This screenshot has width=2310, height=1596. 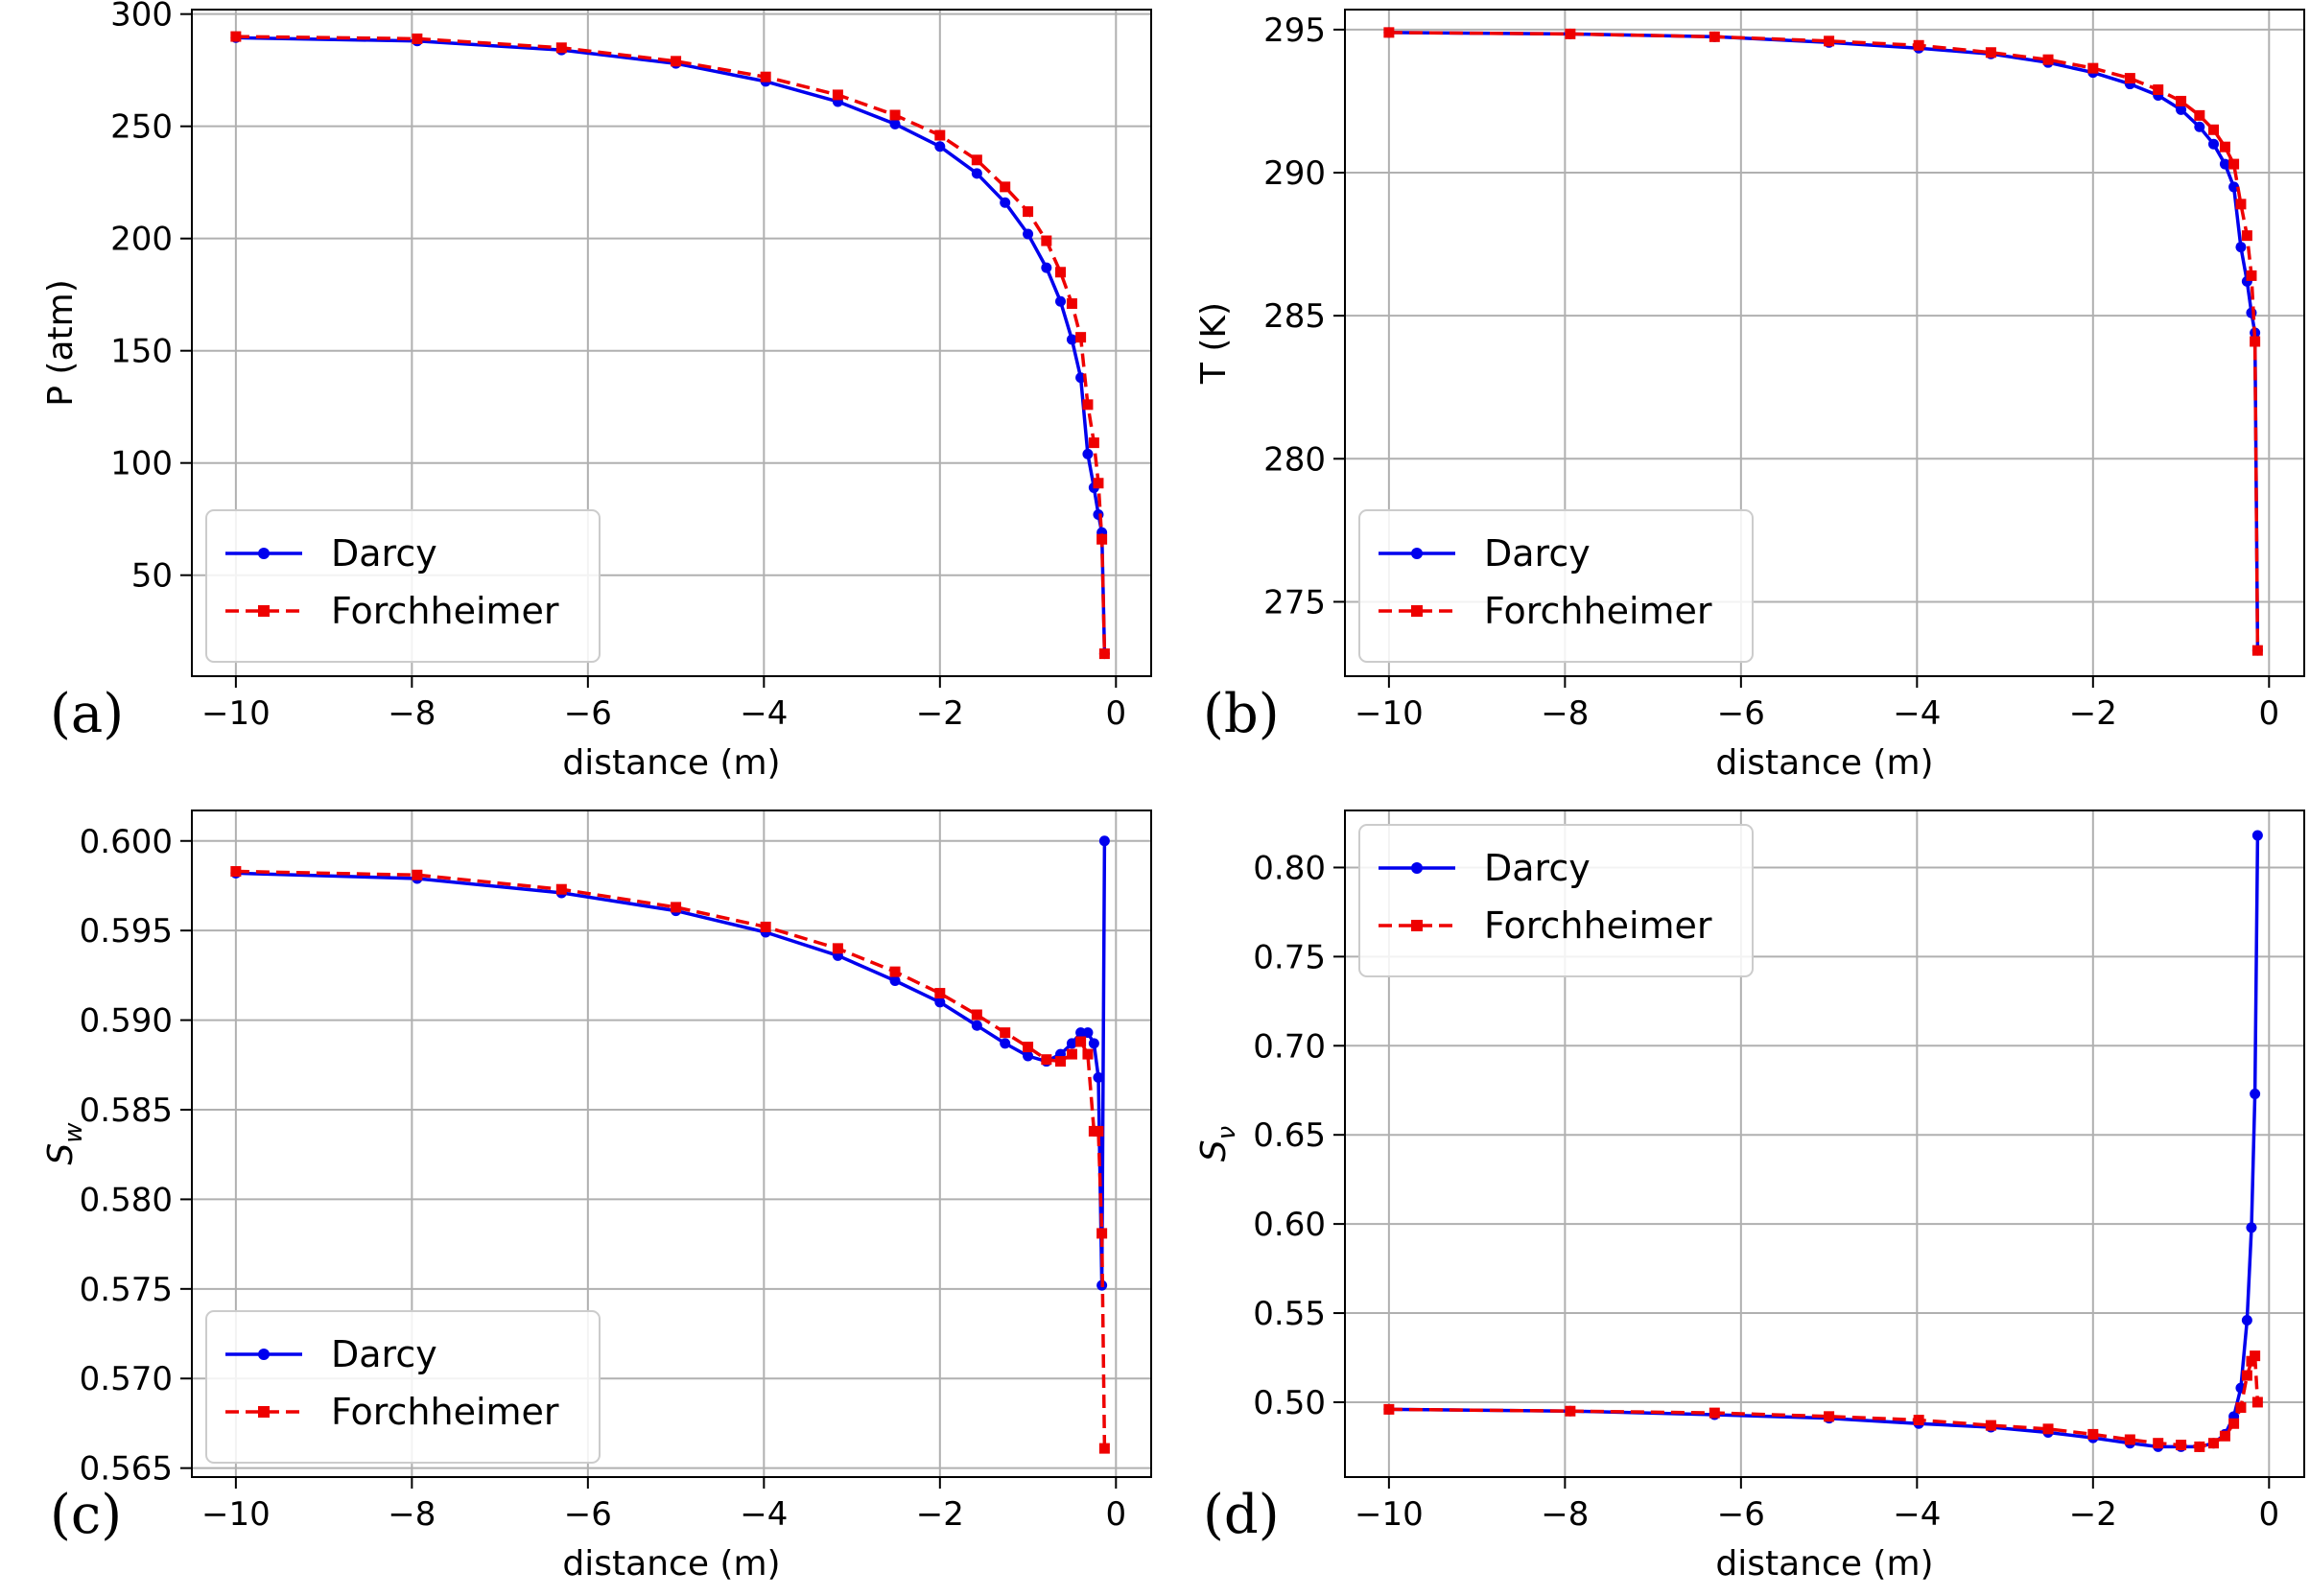 What do you see at coordinates (141, 17) in the screenshot?
I see `y-tick-label: 300` at bounding box center [141, 17].